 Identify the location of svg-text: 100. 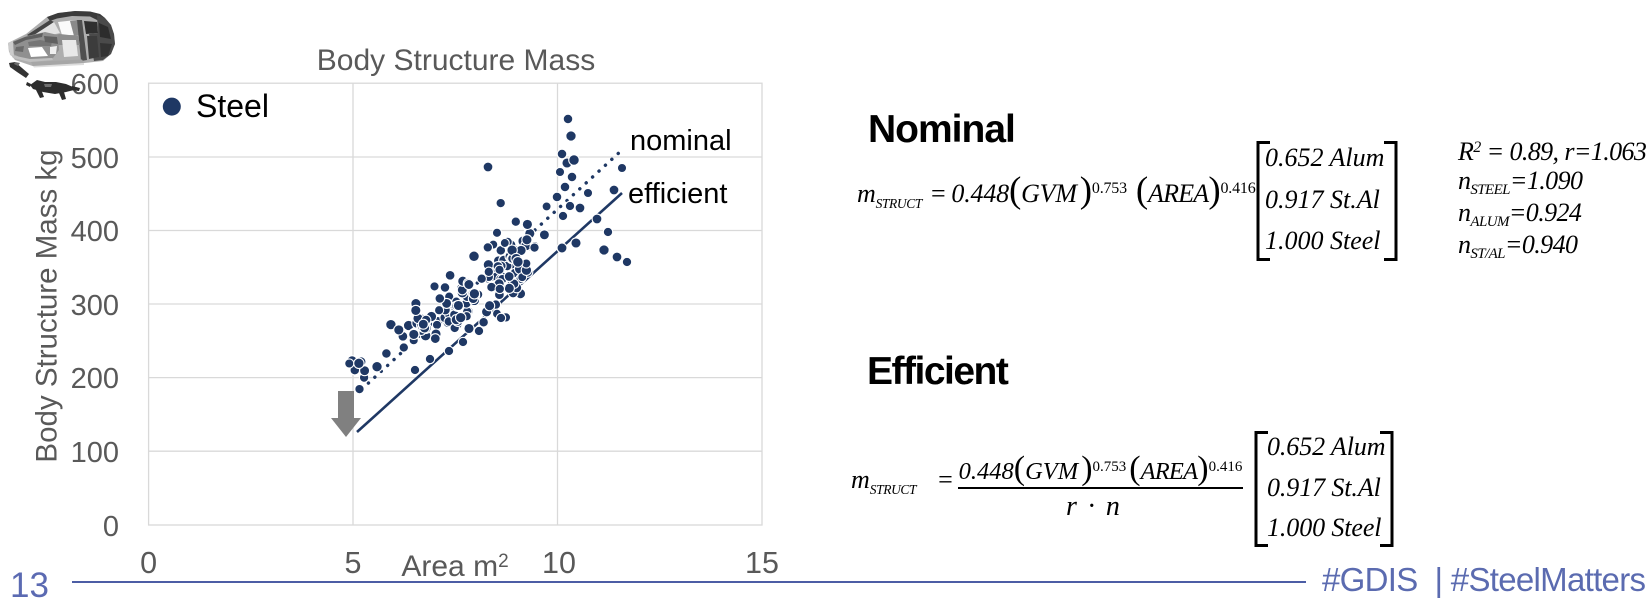
(95, 453).